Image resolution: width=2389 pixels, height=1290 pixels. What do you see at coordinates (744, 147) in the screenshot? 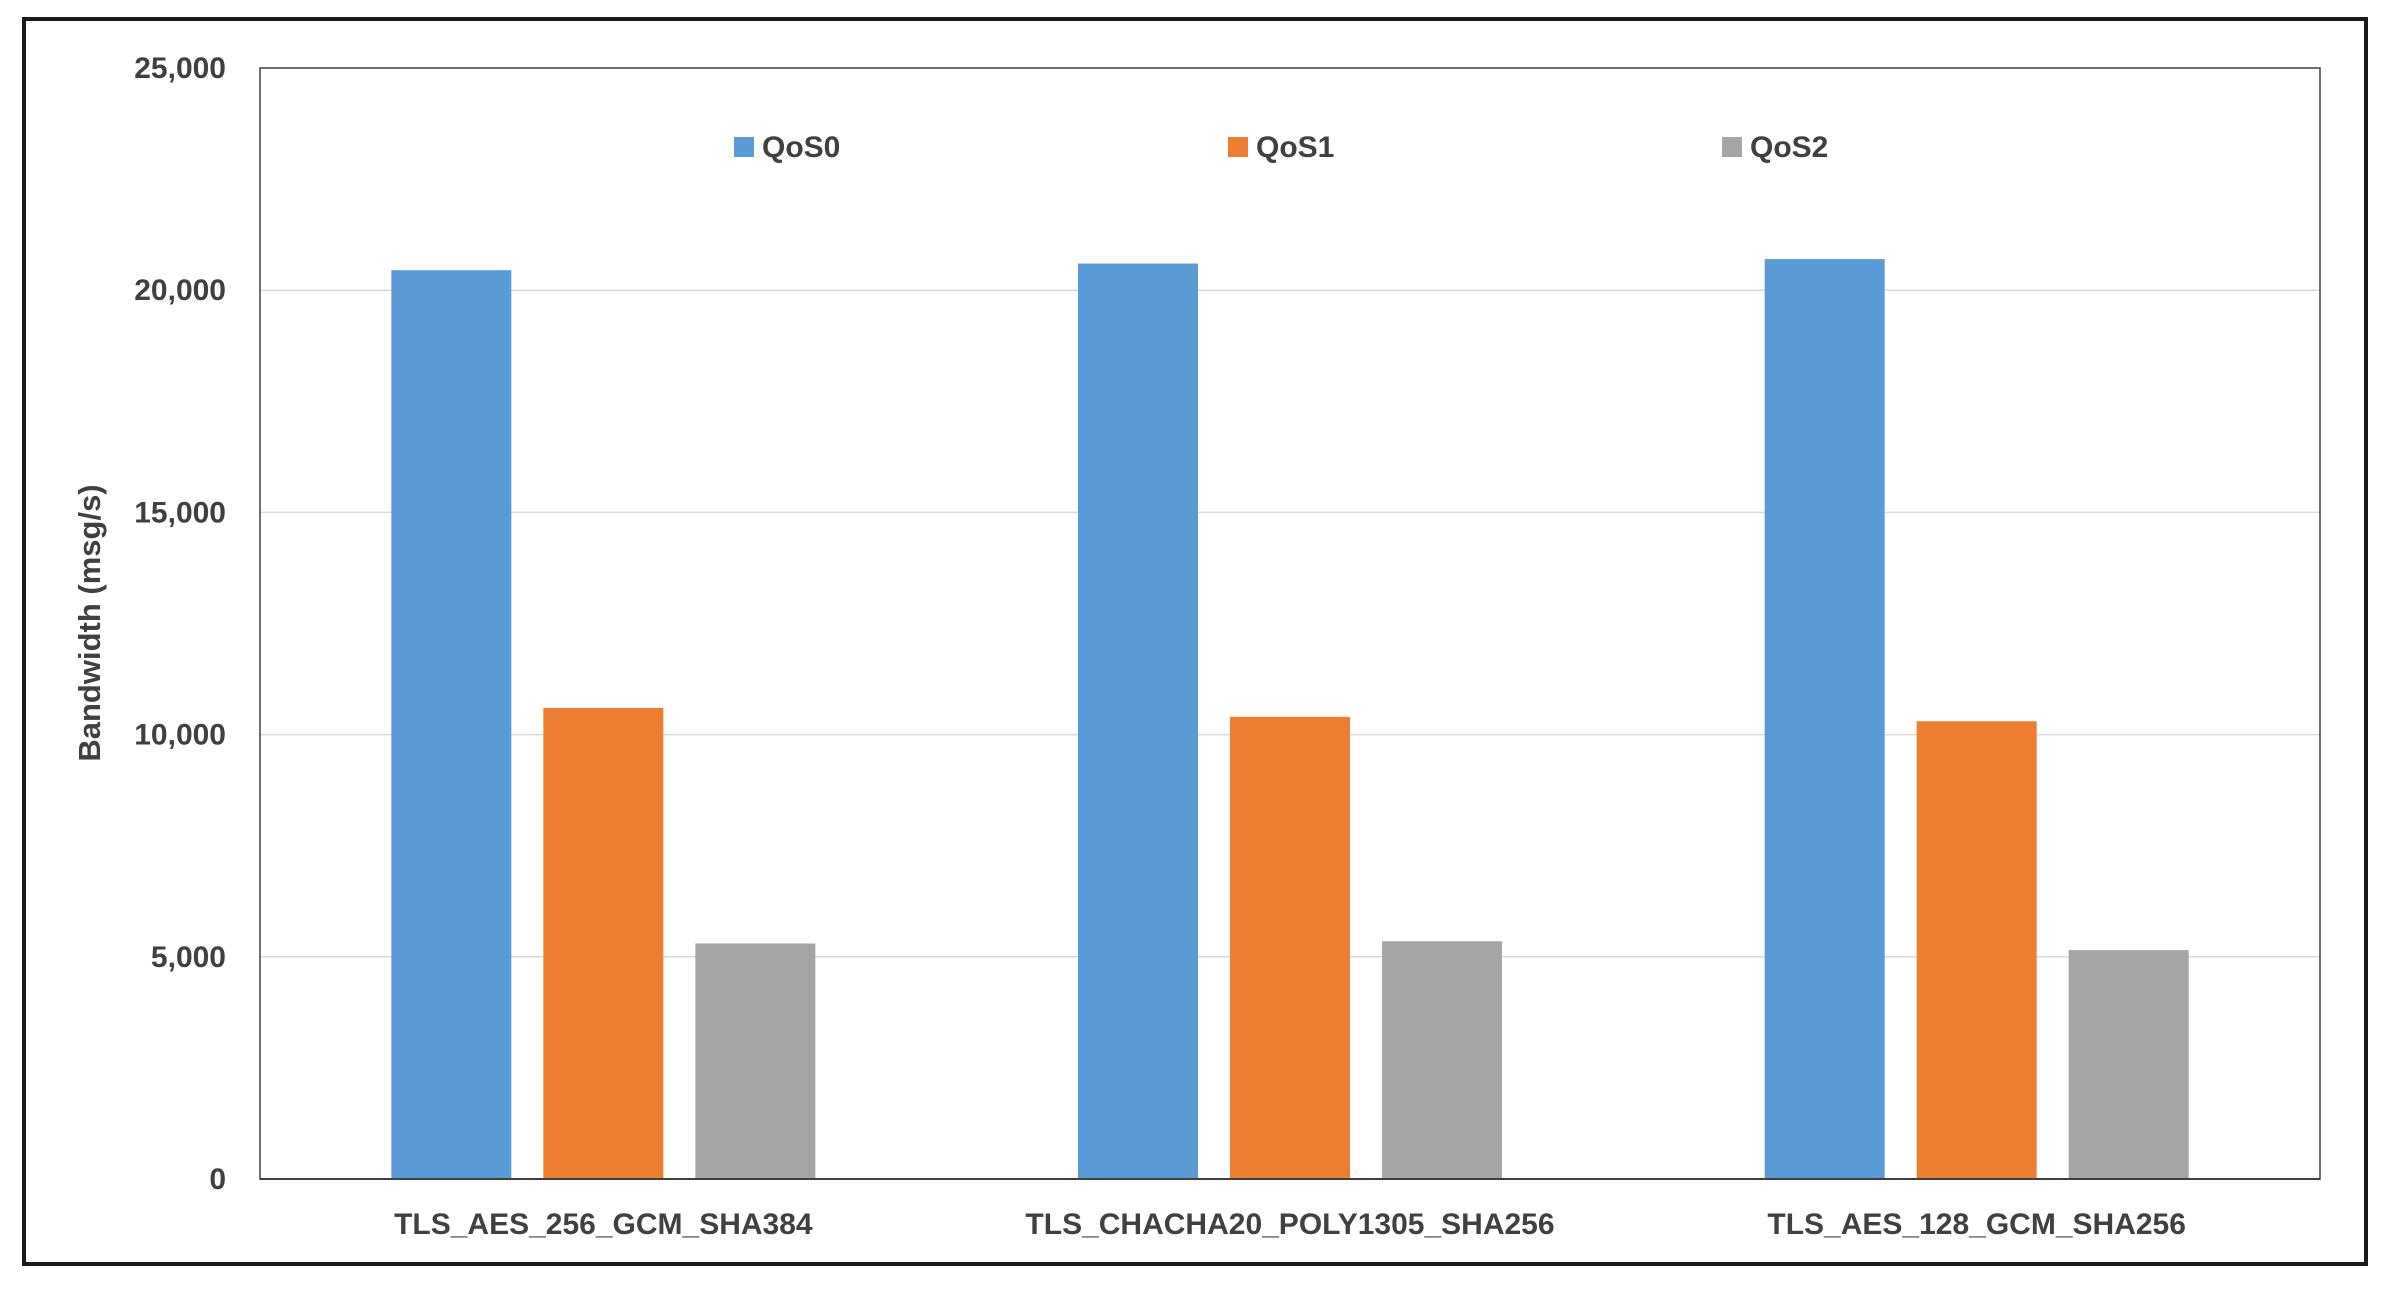
I see `legend-swatch-qos0` at bounding box center [744, 147].